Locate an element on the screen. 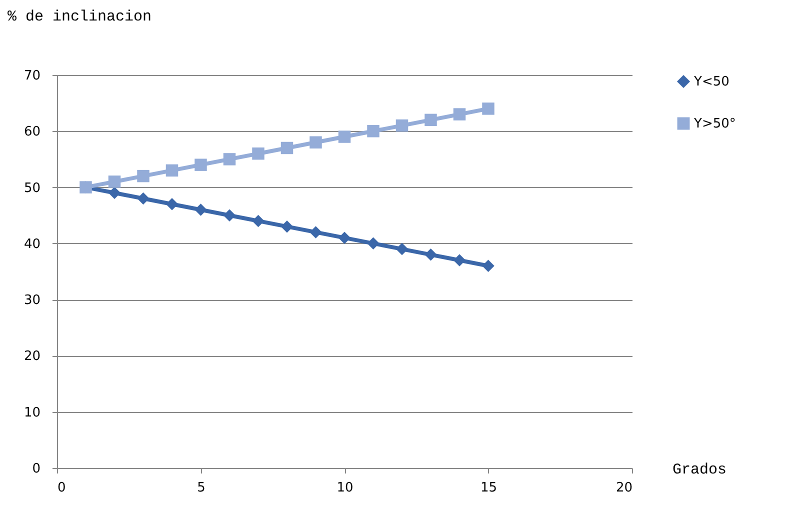 The image size is (789, 519). y-tick-label: 60 is located at coordinates (32, 132).